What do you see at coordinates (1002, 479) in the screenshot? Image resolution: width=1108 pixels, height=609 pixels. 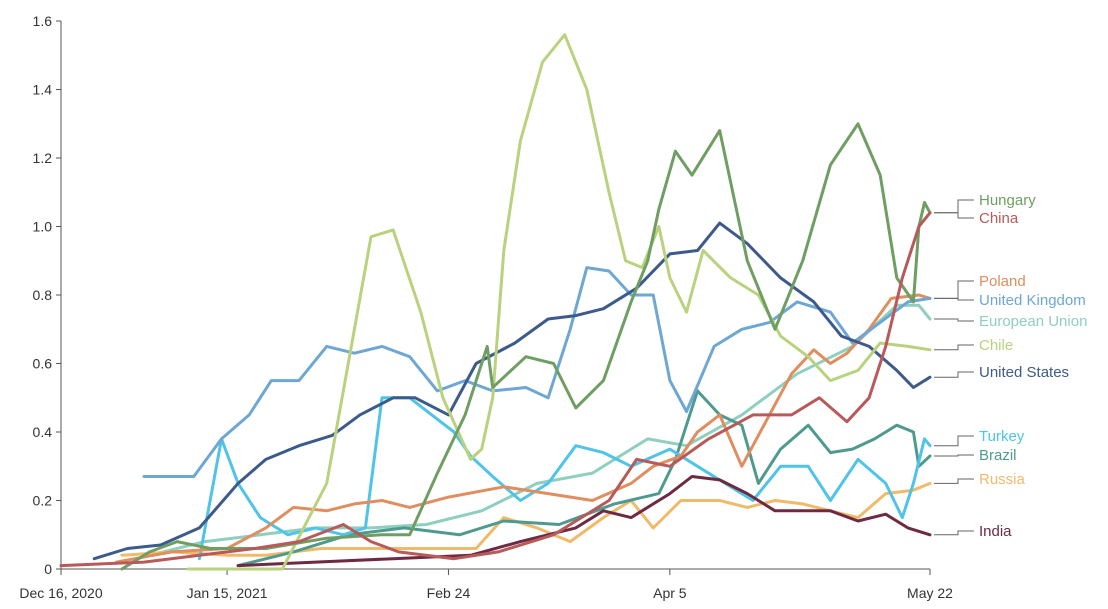 I see `legend-label-russia: Russia` at bounding box center [1002, 479].